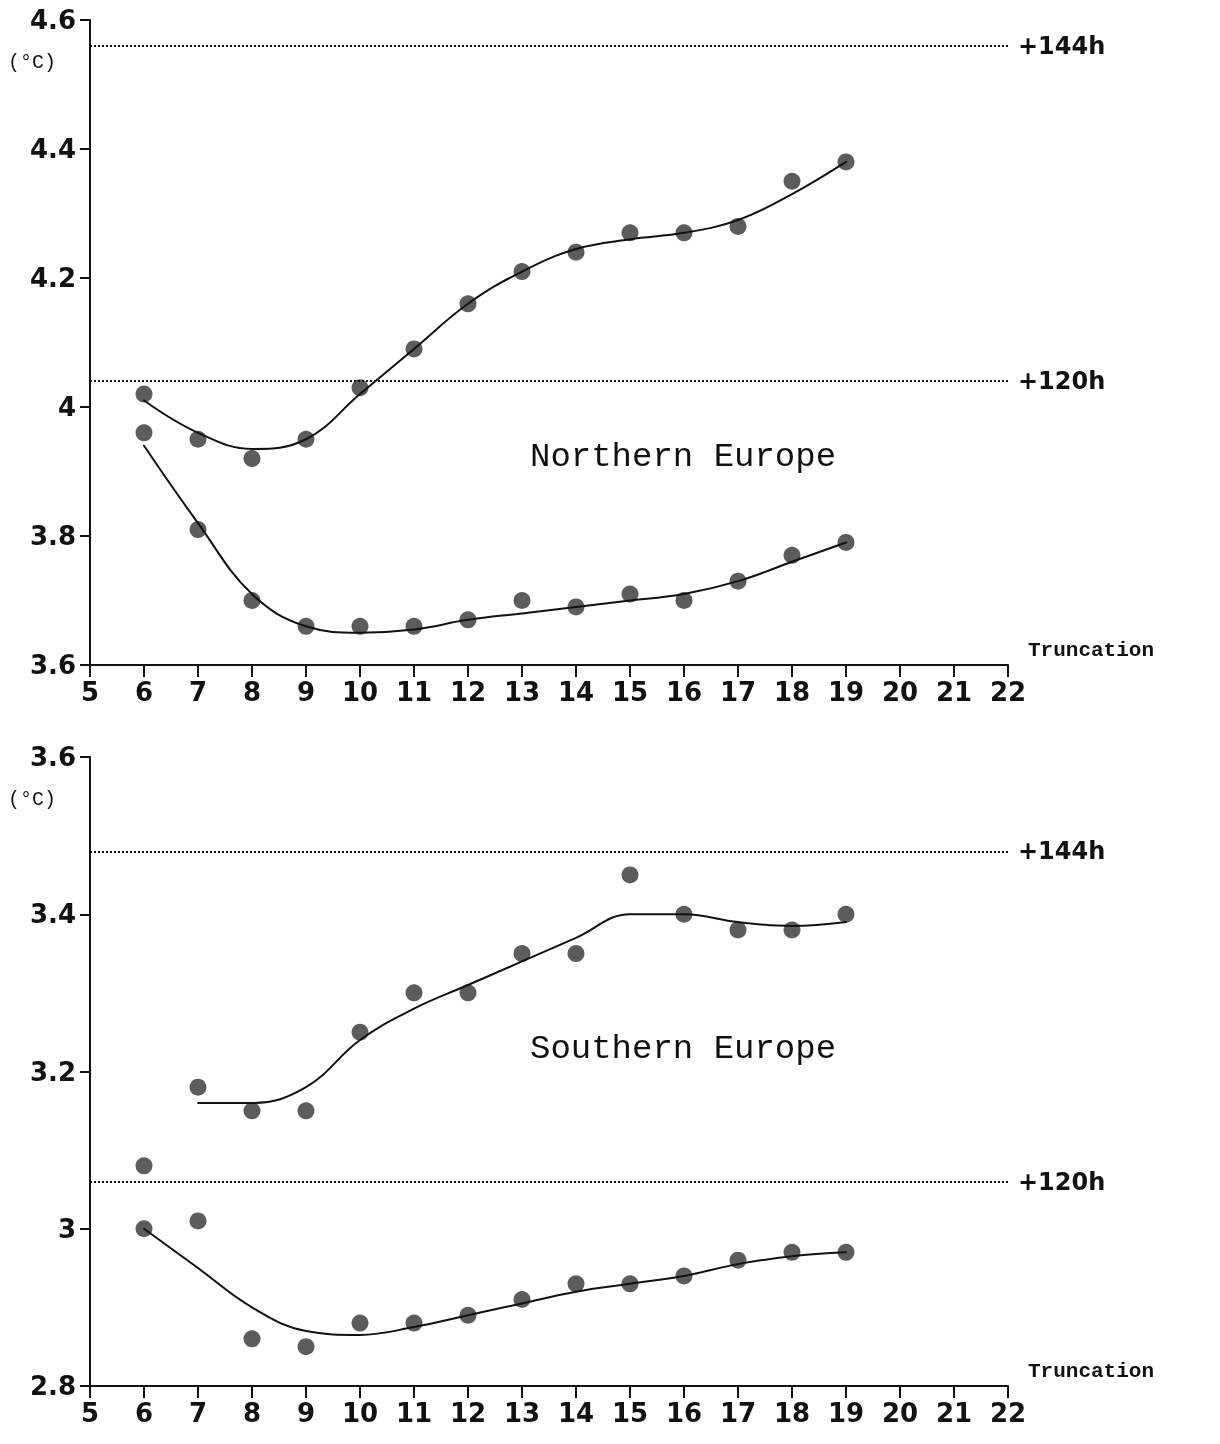  Describe the element at coordinates (683, 457) in the screenshot. I see `annotation: Northern Europe` at that location.